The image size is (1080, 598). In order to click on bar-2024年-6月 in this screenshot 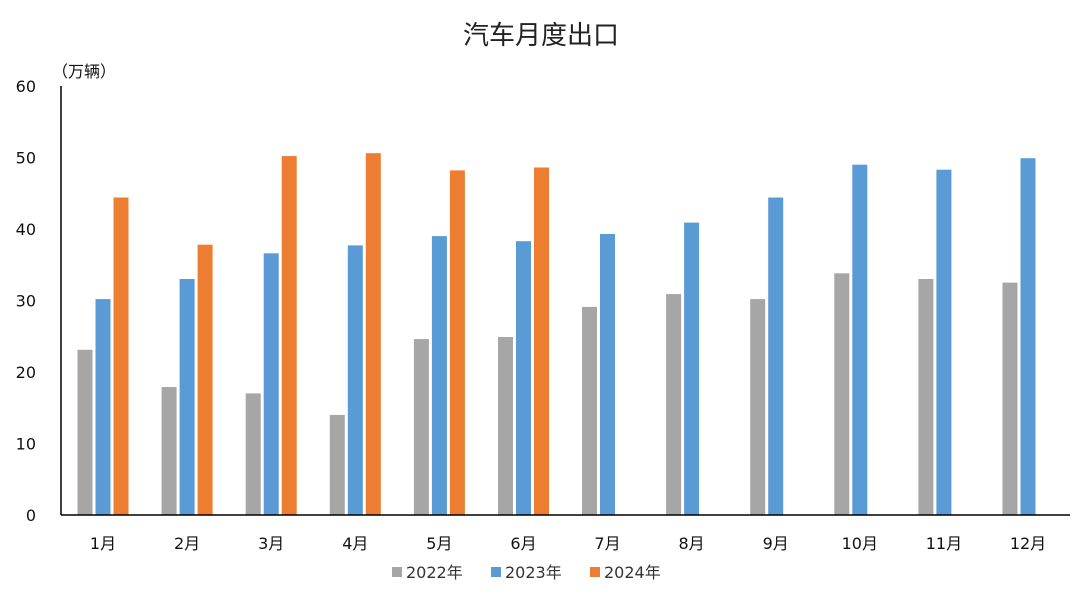, I will do `click(541, 341)`.